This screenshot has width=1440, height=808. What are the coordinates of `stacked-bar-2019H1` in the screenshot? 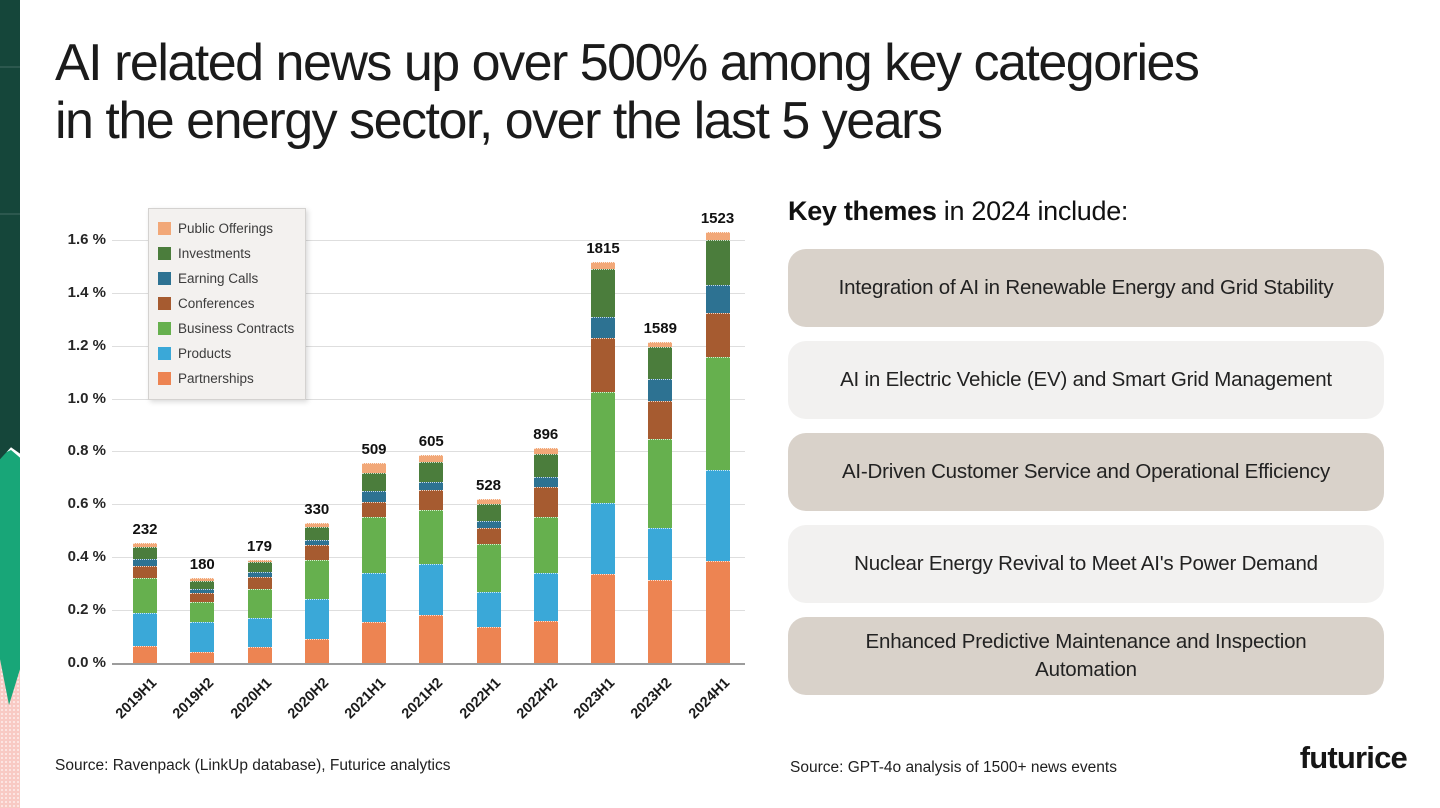 It's located at (145, 603).